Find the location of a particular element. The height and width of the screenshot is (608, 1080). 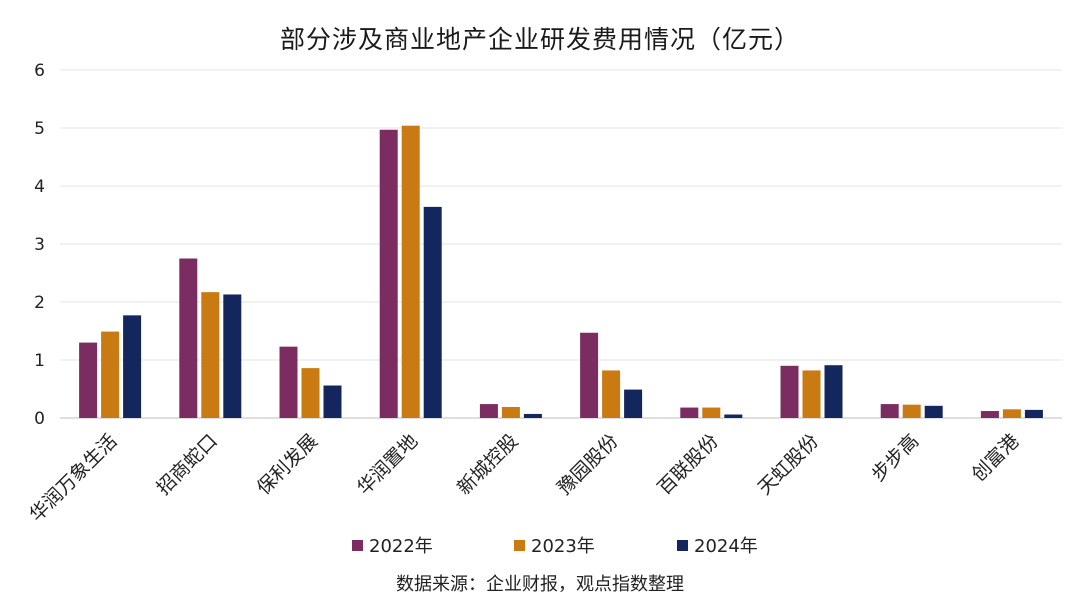

legend-label: 2022年 is located at coordinates (401, 546).